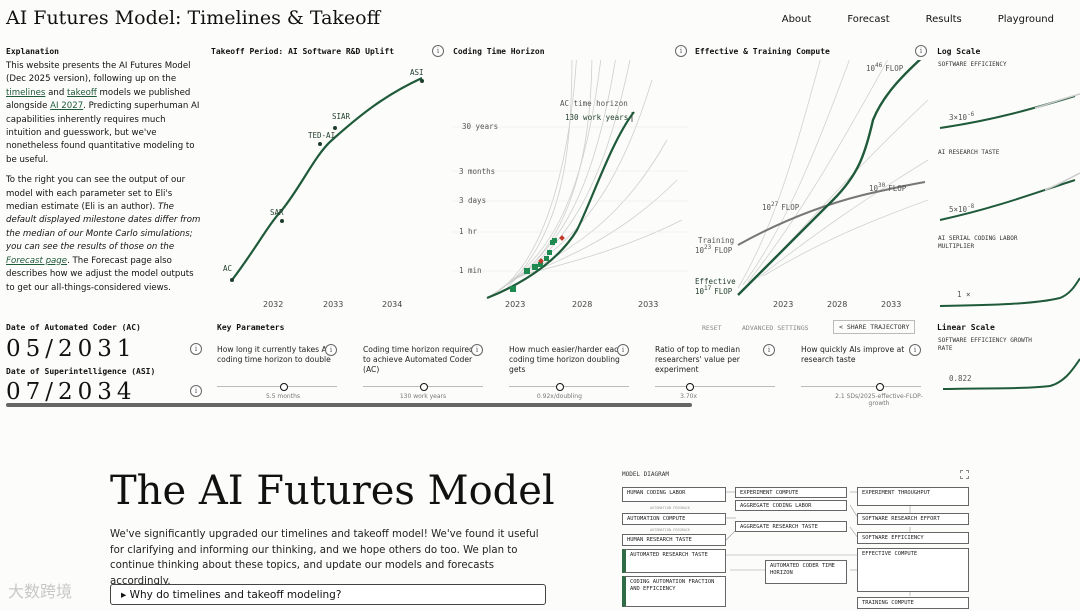 The height and width of the screenshot is (611, 1080). What do you see at coordinates (874, 327) in the screenshot?
I see `share-trajectory-button: < SHARE TRAJECTORY` at bounding box center [874, 327].